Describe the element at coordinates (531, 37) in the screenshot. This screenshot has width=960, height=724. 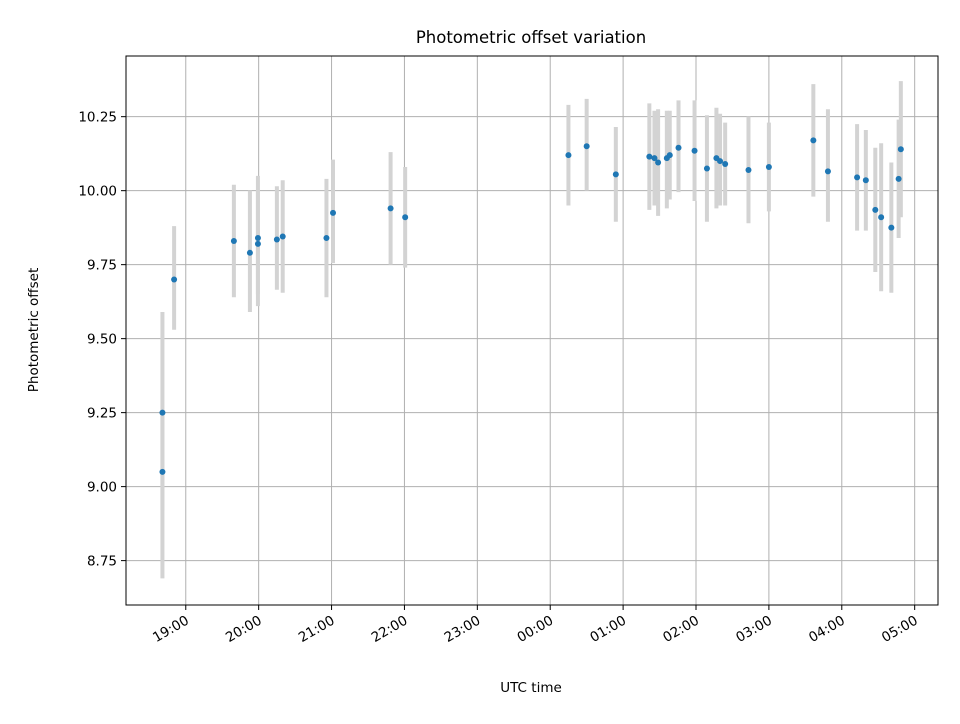
I see `chart-title: Photometric offset variation` at that location.